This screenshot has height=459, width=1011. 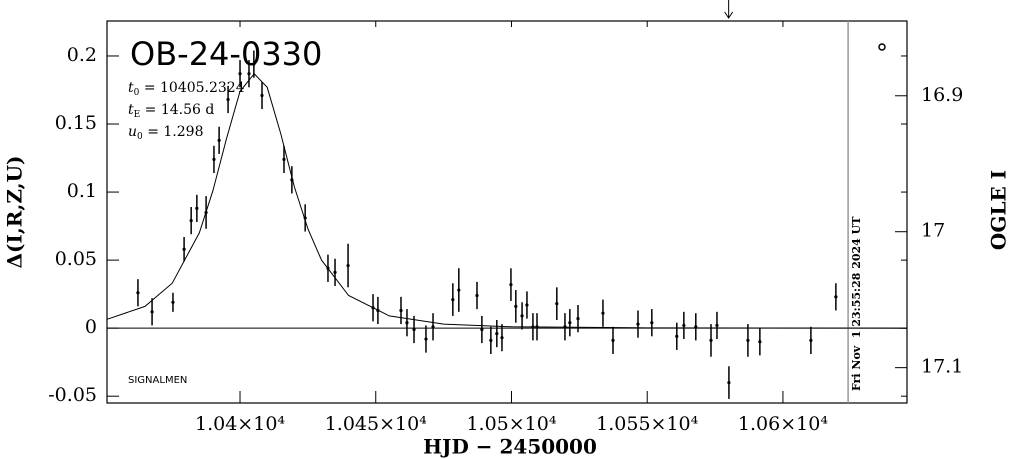 What do you see at coordinates (882, 47) in the screenshot?
I see `legend-symbol` at bounding box center [882, 47].